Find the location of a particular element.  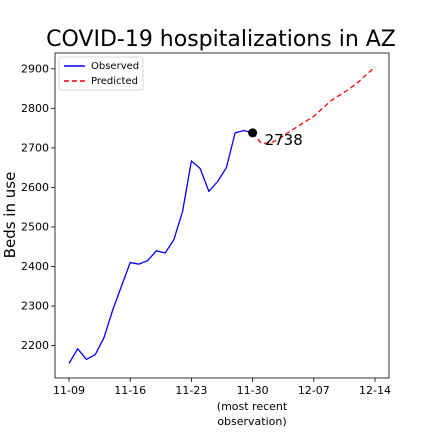

y-tick-label-2500: 2500 is located at coordinates (35, 226).